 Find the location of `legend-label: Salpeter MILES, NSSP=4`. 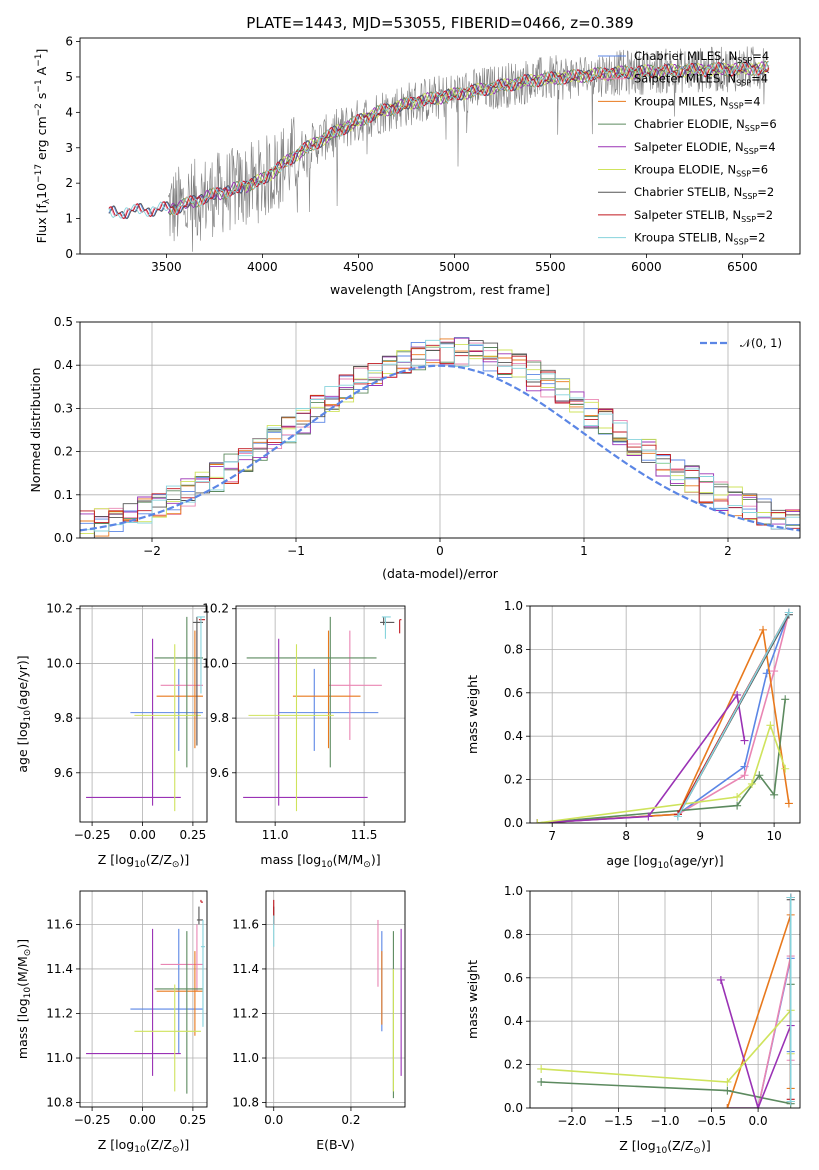

legend-label: Salpeter MILES, NSSP=4 is located at coordinates (701, 80).